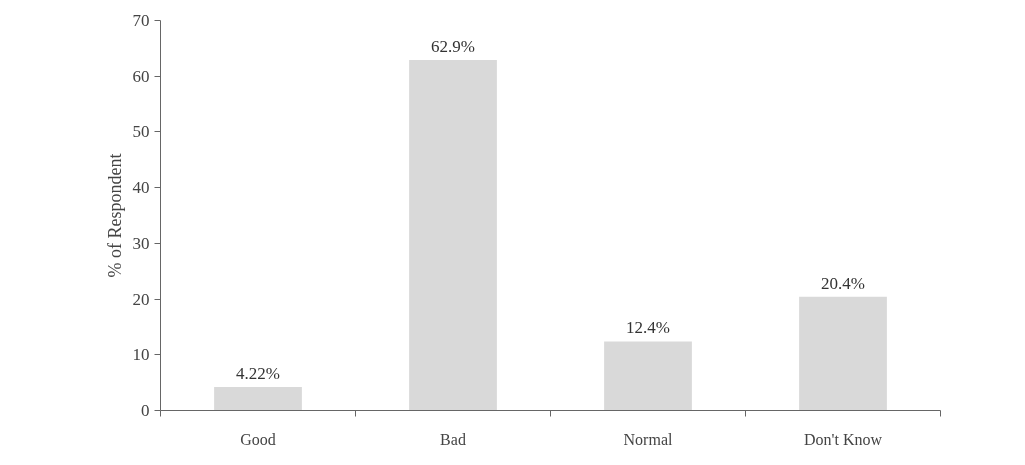 The image size is (1025, 465). What do you see at coordinates (141, 20) in the screenshot?
I see `y-tick-label: 70` at bounding box center [141, 20].